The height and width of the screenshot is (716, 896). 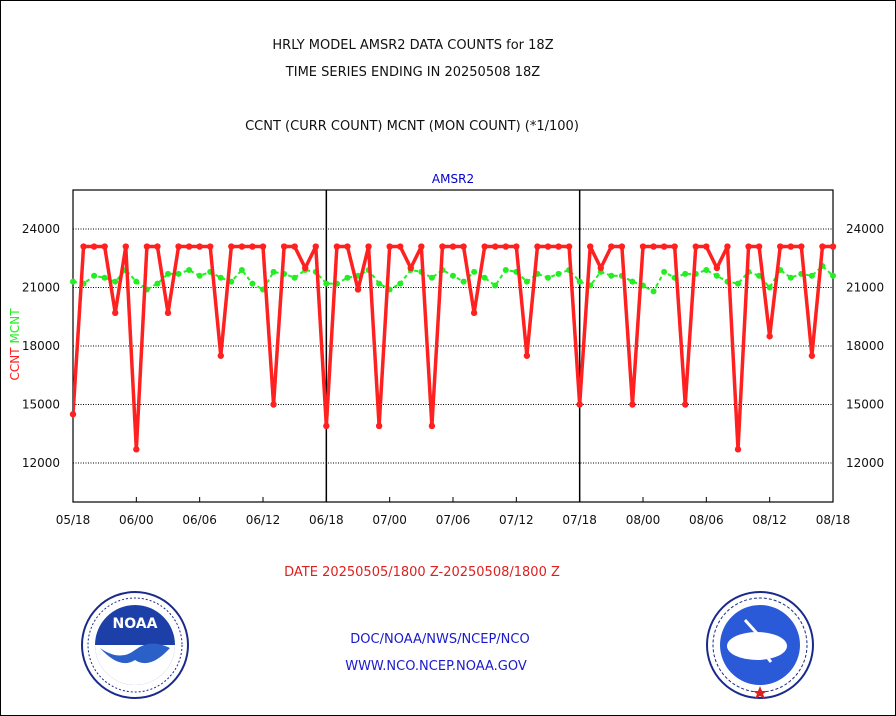 I want to click on y-tick-label-left: 21000, so click(x=41, y=288).